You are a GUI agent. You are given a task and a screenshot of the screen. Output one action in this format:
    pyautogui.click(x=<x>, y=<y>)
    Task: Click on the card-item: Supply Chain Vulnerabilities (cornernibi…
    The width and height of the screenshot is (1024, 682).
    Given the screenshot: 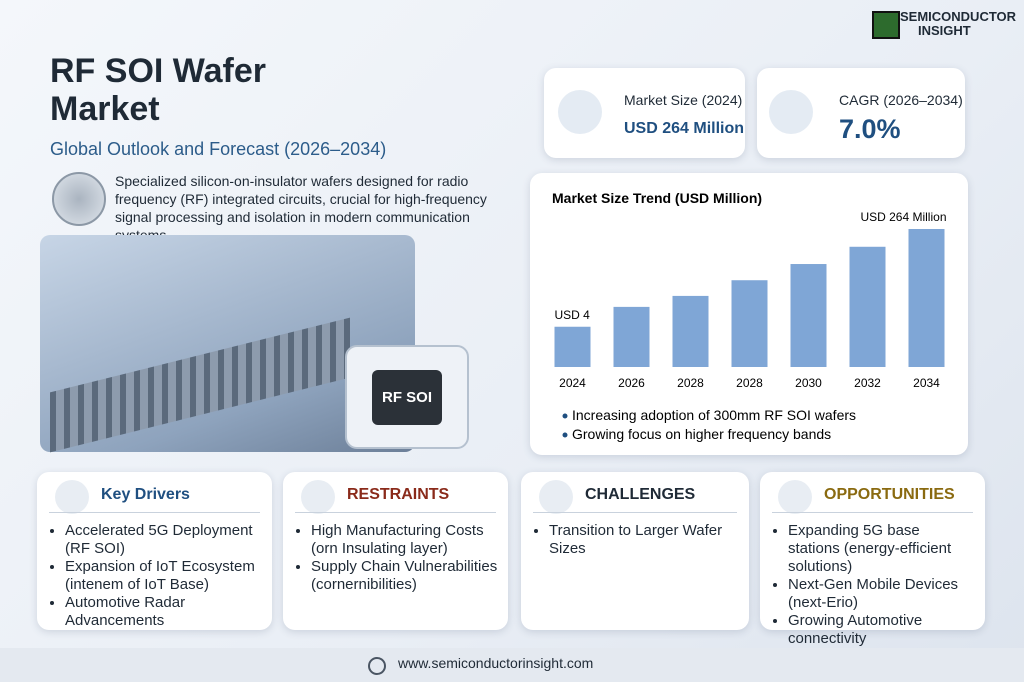 What is the action you would take?
    pyautogui.click(x=404, y=576)
    